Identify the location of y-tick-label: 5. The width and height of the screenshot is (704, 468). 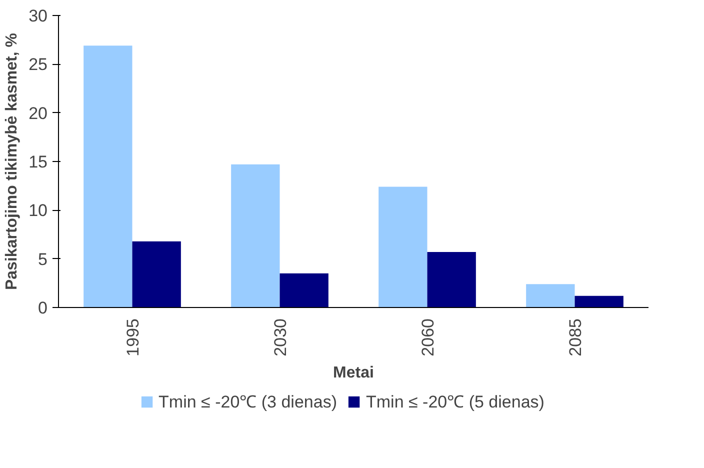
(43, 259).